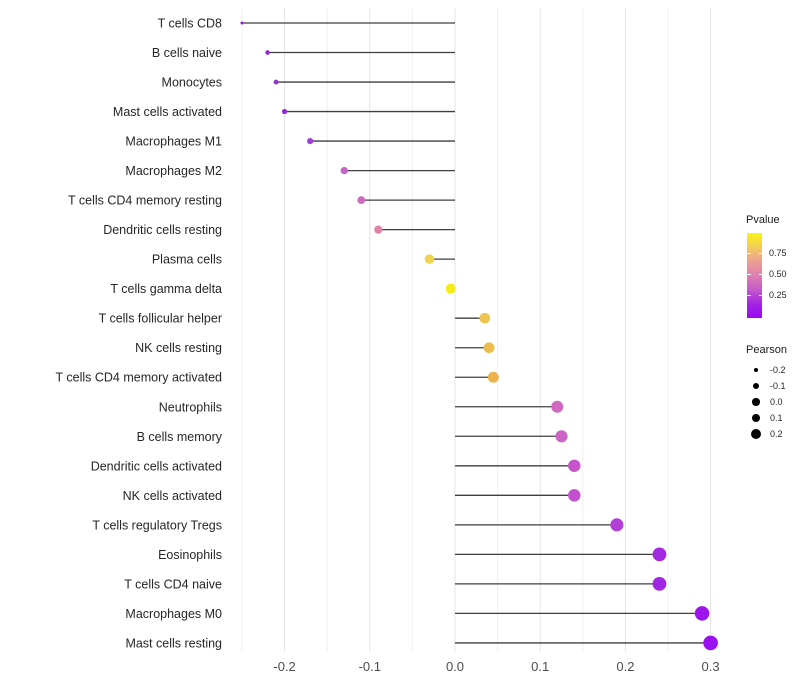 The width and height of the screenshot is (800, 700). I want to click on pearson-legend-label: 0.0, so click(776, 402).